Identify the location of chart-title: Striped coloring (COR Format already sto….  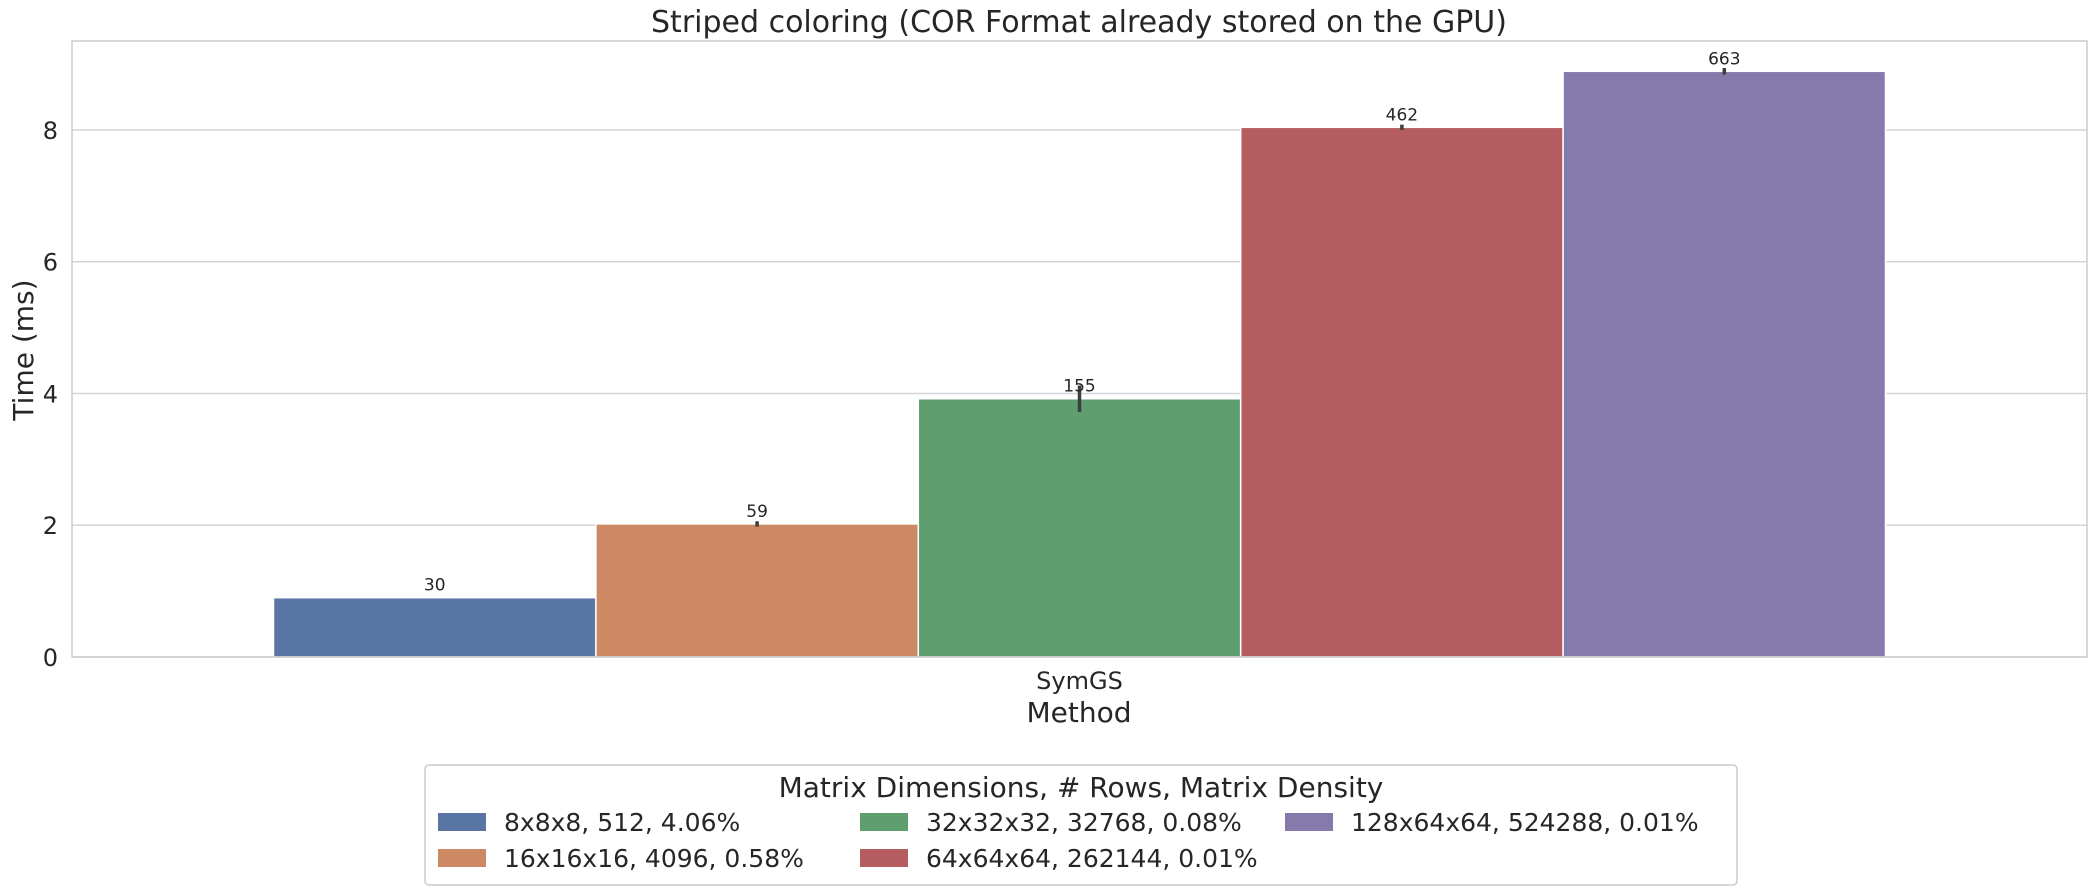
(1079, 22).